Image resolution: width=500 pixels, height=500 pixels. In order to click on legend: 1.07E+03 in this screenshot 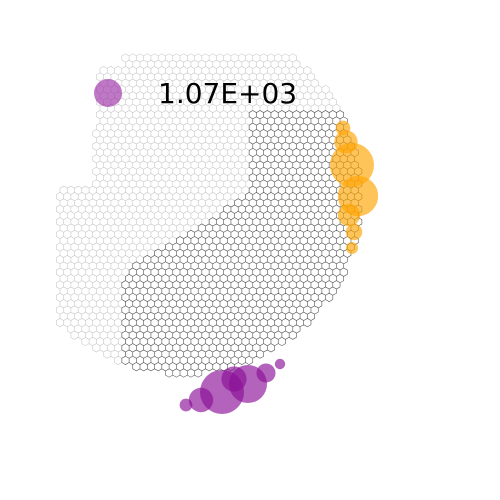, I will do `click(195, 93)`.